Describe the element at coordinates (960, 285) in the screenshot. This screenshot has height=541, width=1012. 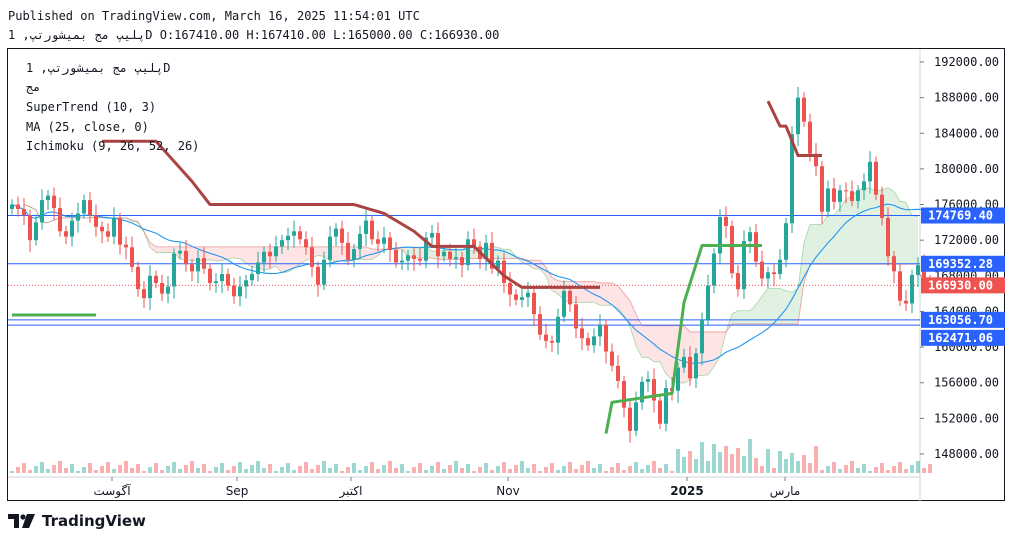
I see `price-label-text: 166930.00` at that location.